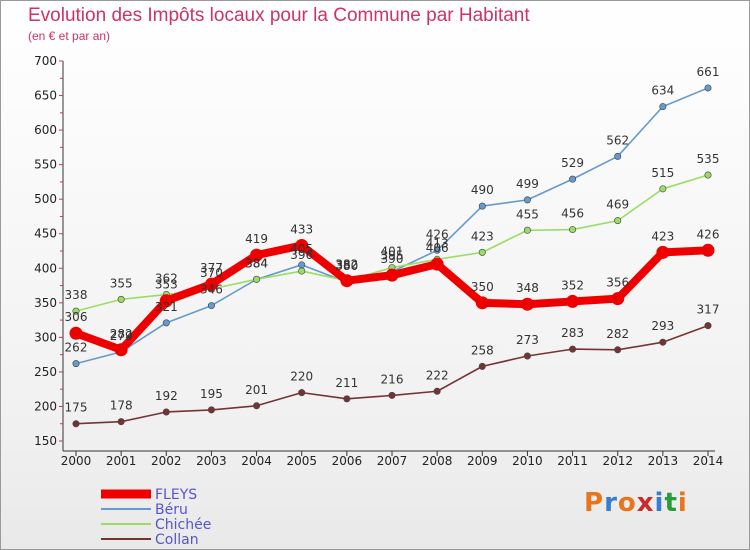 The height and width of the screenshot is (550, 750). Describe the element at coordinates (594, 503) in the screenshot. I see `logo-letter: P` at that location.